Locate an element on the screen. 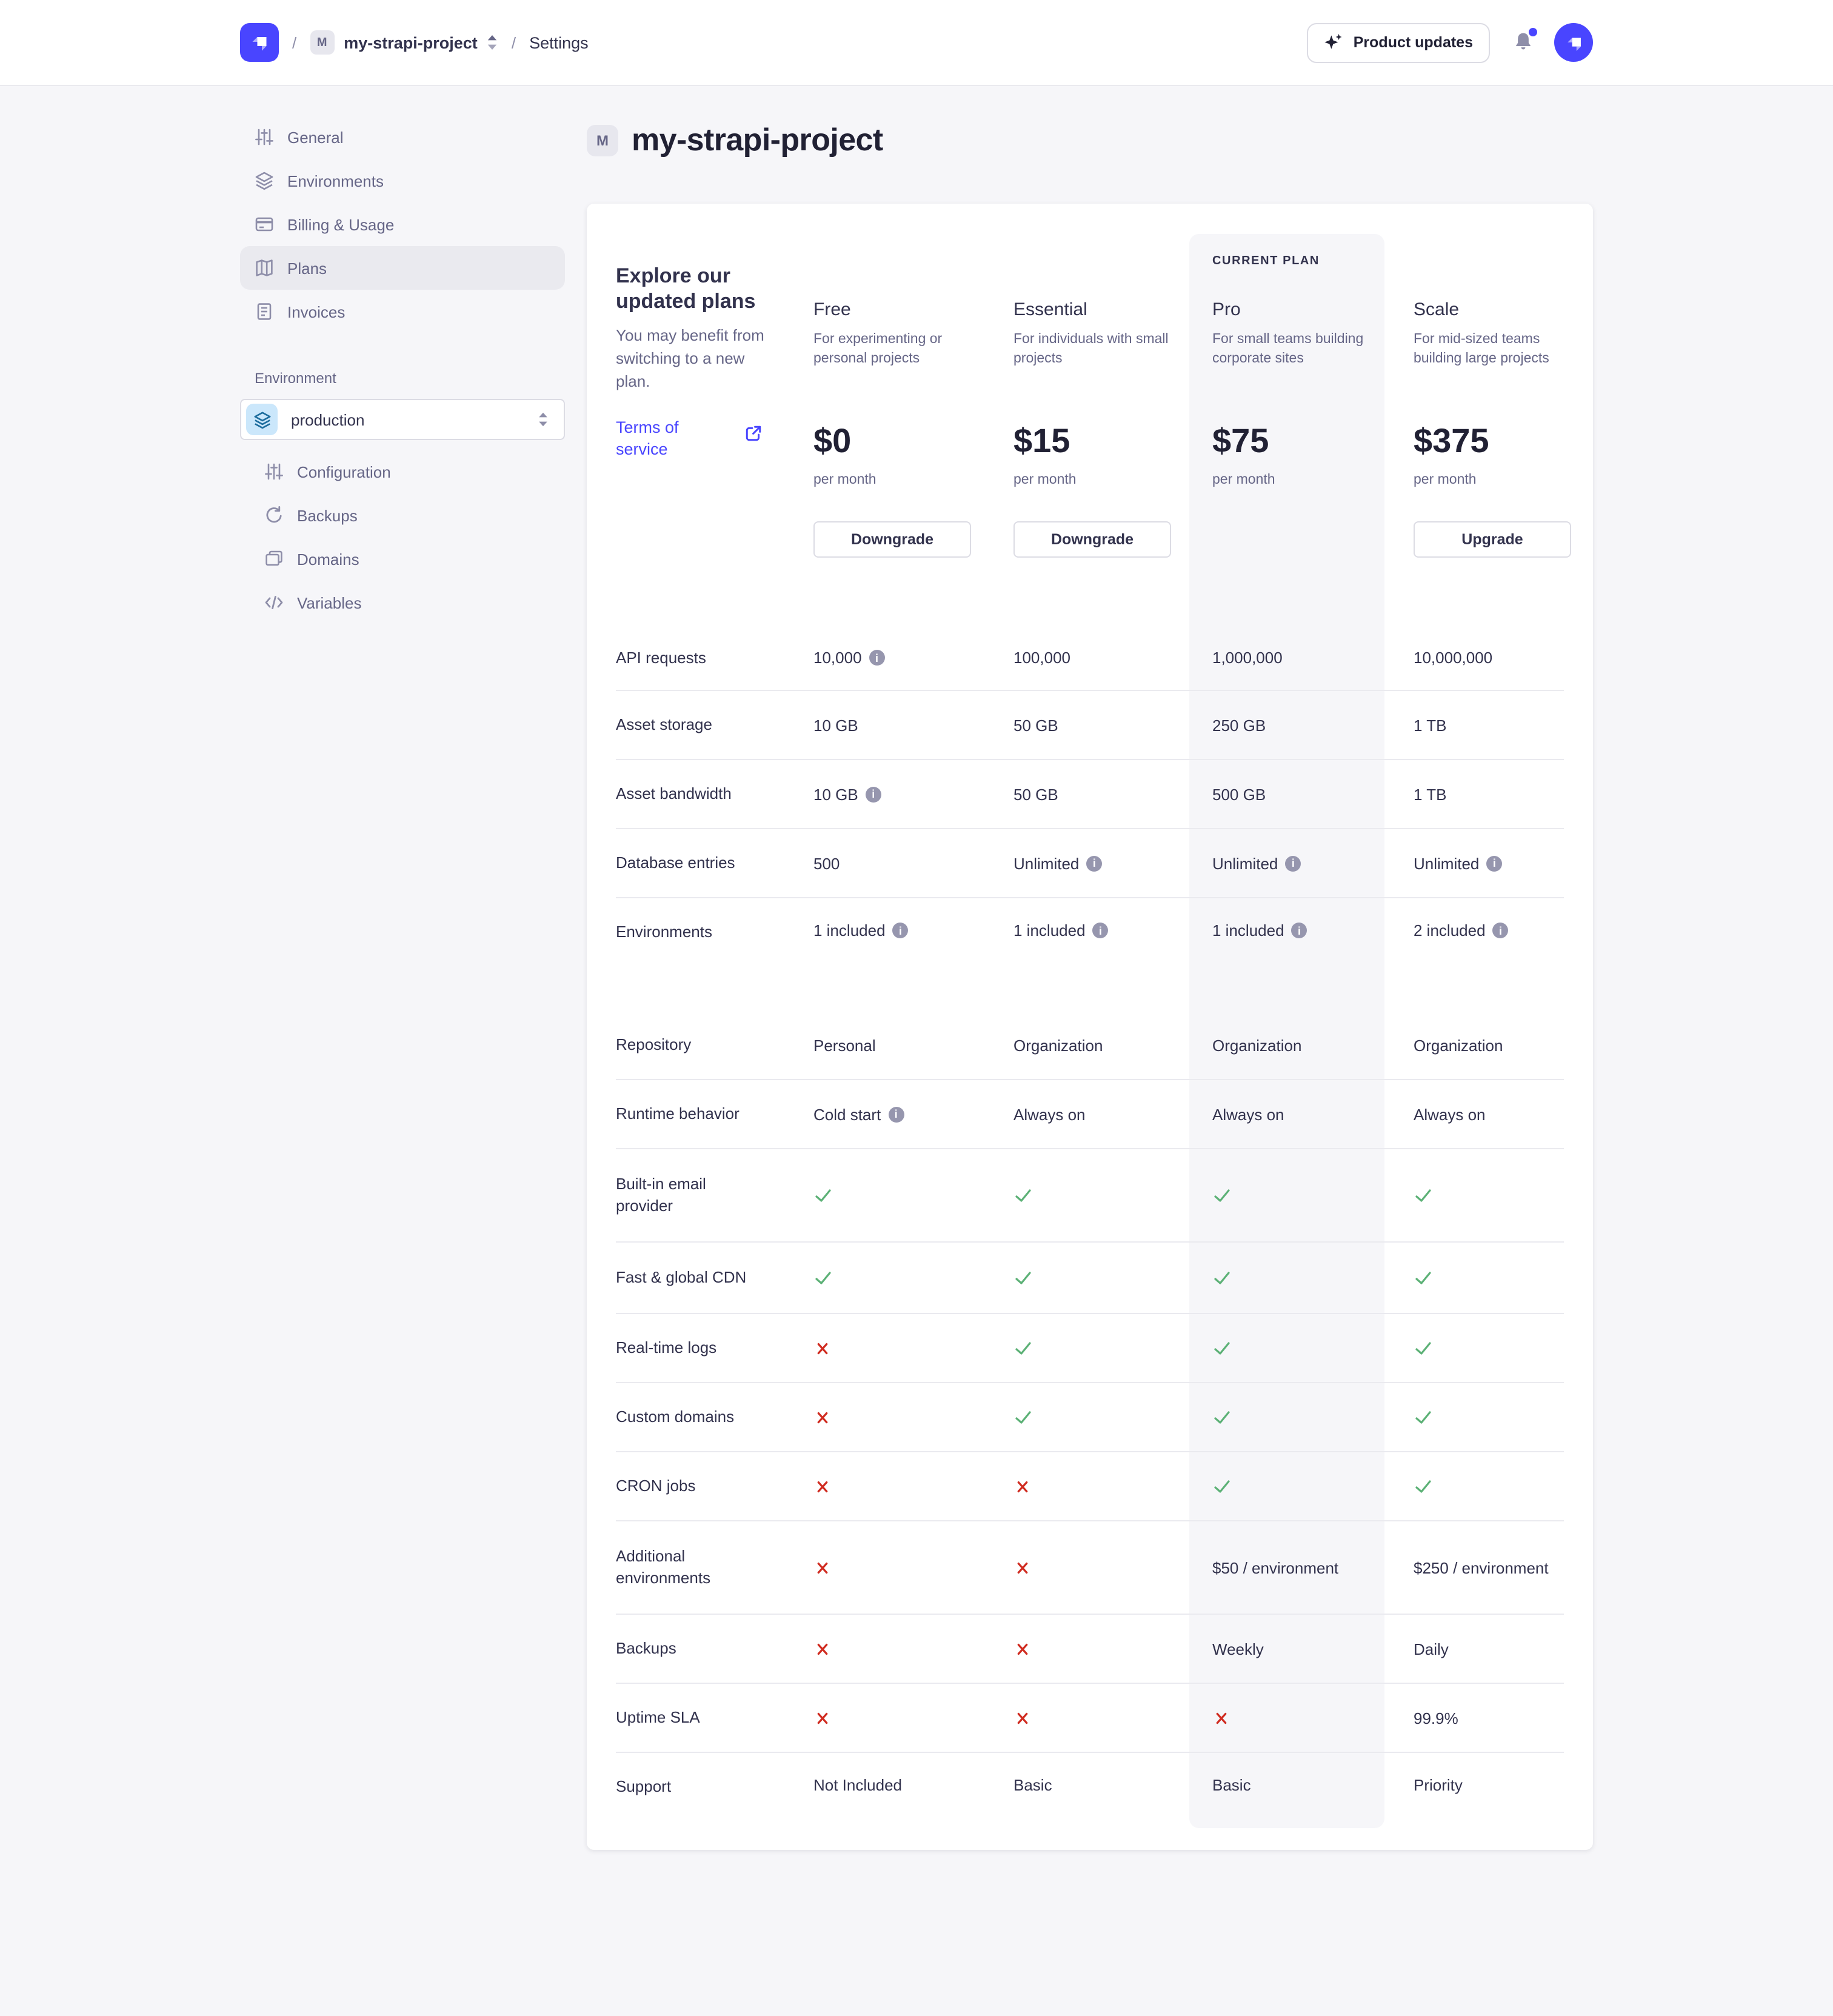  feature-value-cell: 1 included i is located at coordinates (1112, 930).